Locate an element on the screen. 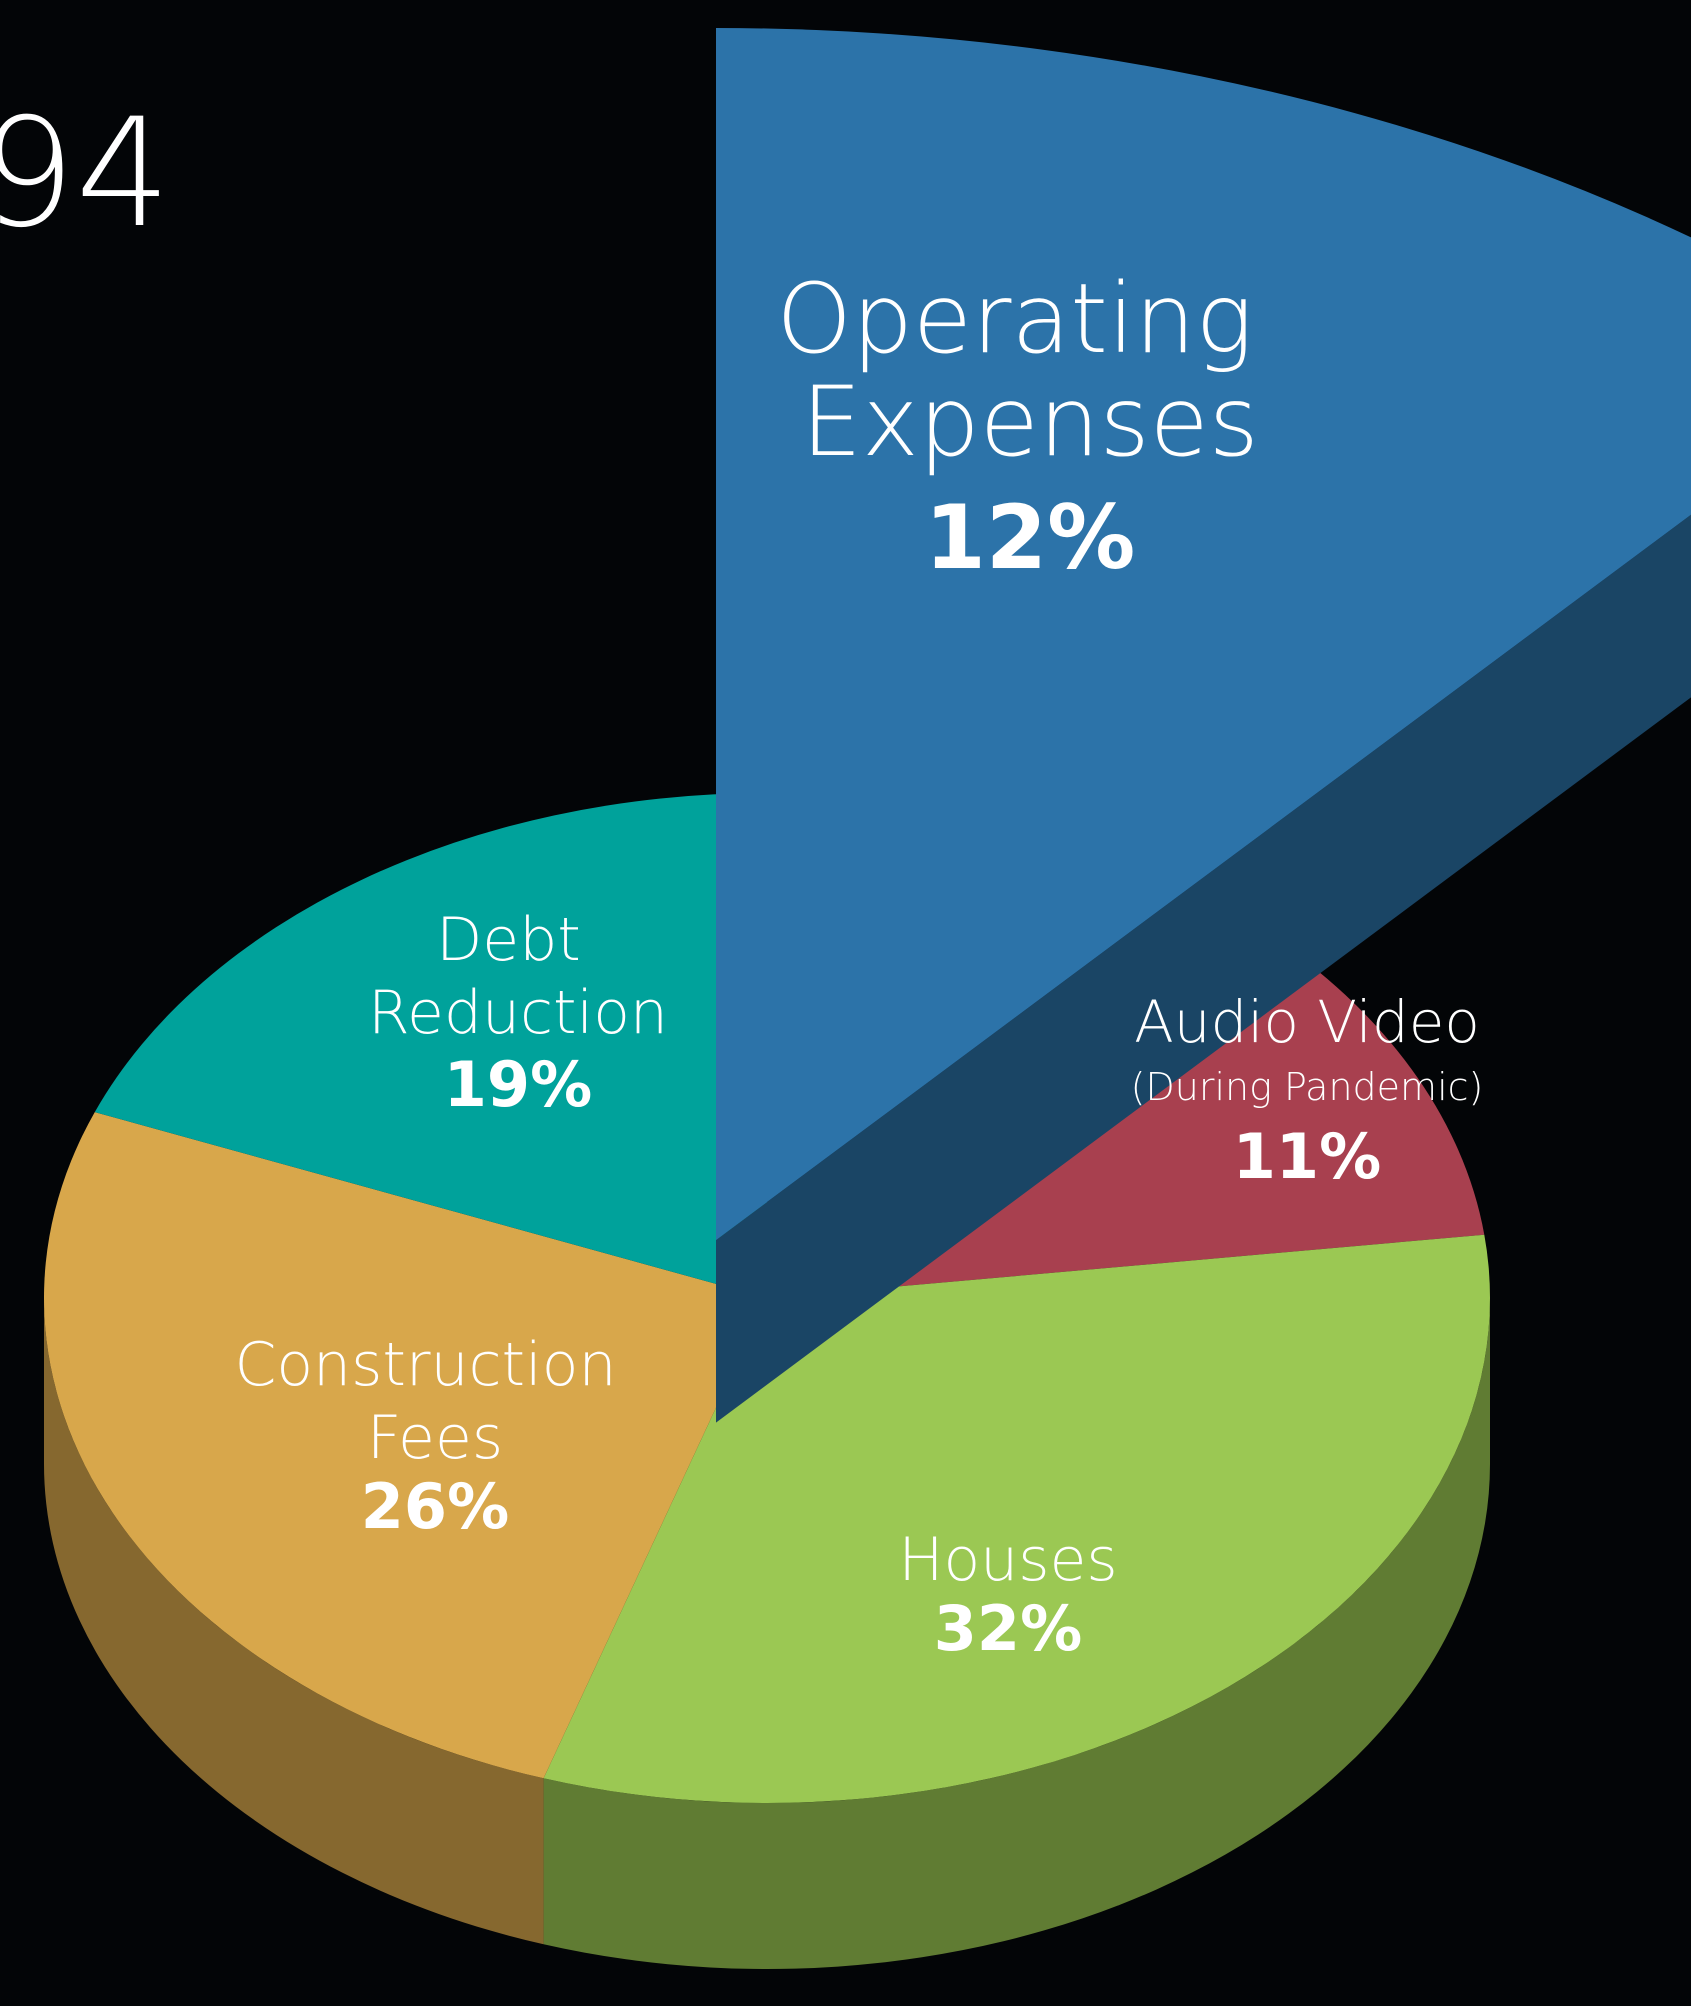  value-label: 11% is located at coordinates (1307, 1156).